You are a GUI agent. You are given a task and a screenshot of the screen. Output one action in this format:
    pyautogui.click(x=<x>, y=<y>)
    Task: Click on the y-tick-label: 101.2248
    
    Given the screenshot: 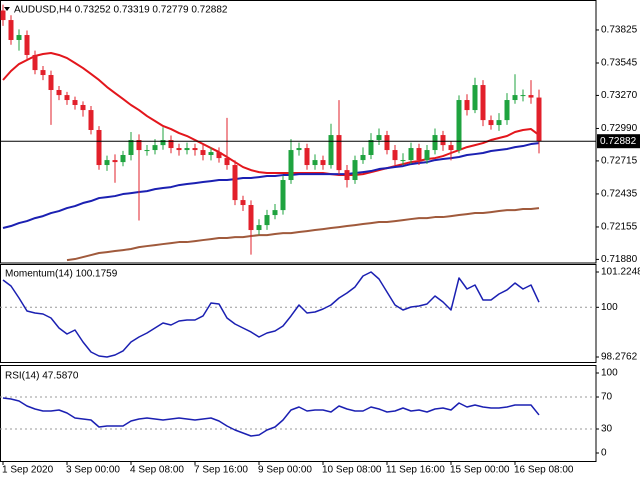 What is the action you would take?
    pyautogui.click(x=620, y=272)
    